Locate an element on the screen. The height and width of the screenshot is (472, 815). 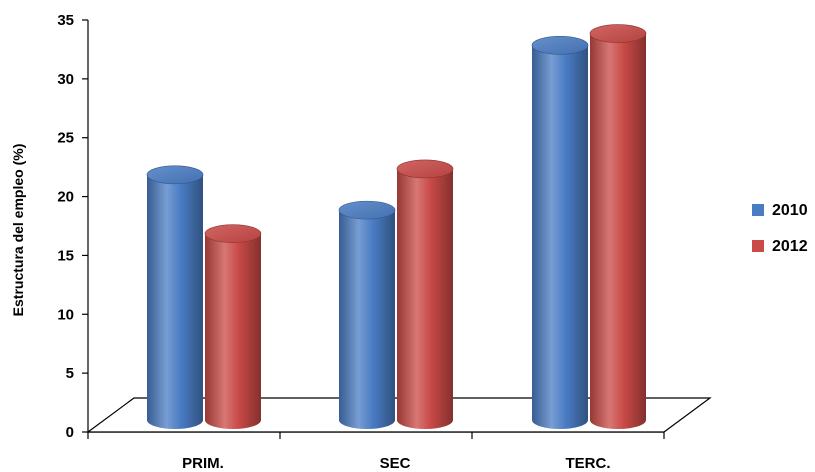
y-tick-label: 25 is located at coordinates (65, 138).